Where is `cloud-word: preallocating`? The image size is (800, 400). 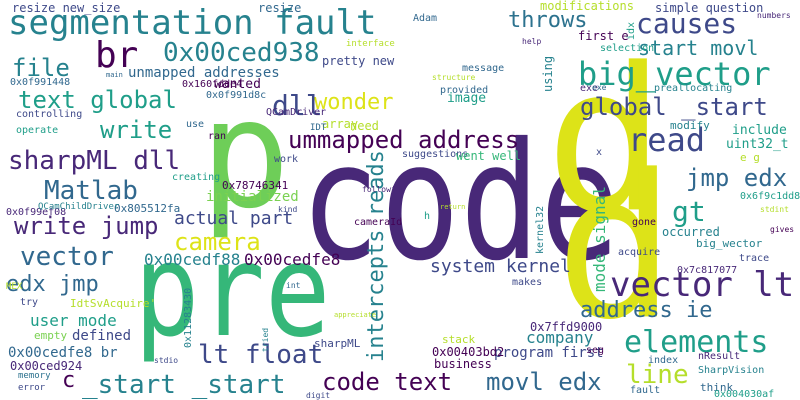
cloud-word: preallocating is located at coordinates (693, 88).